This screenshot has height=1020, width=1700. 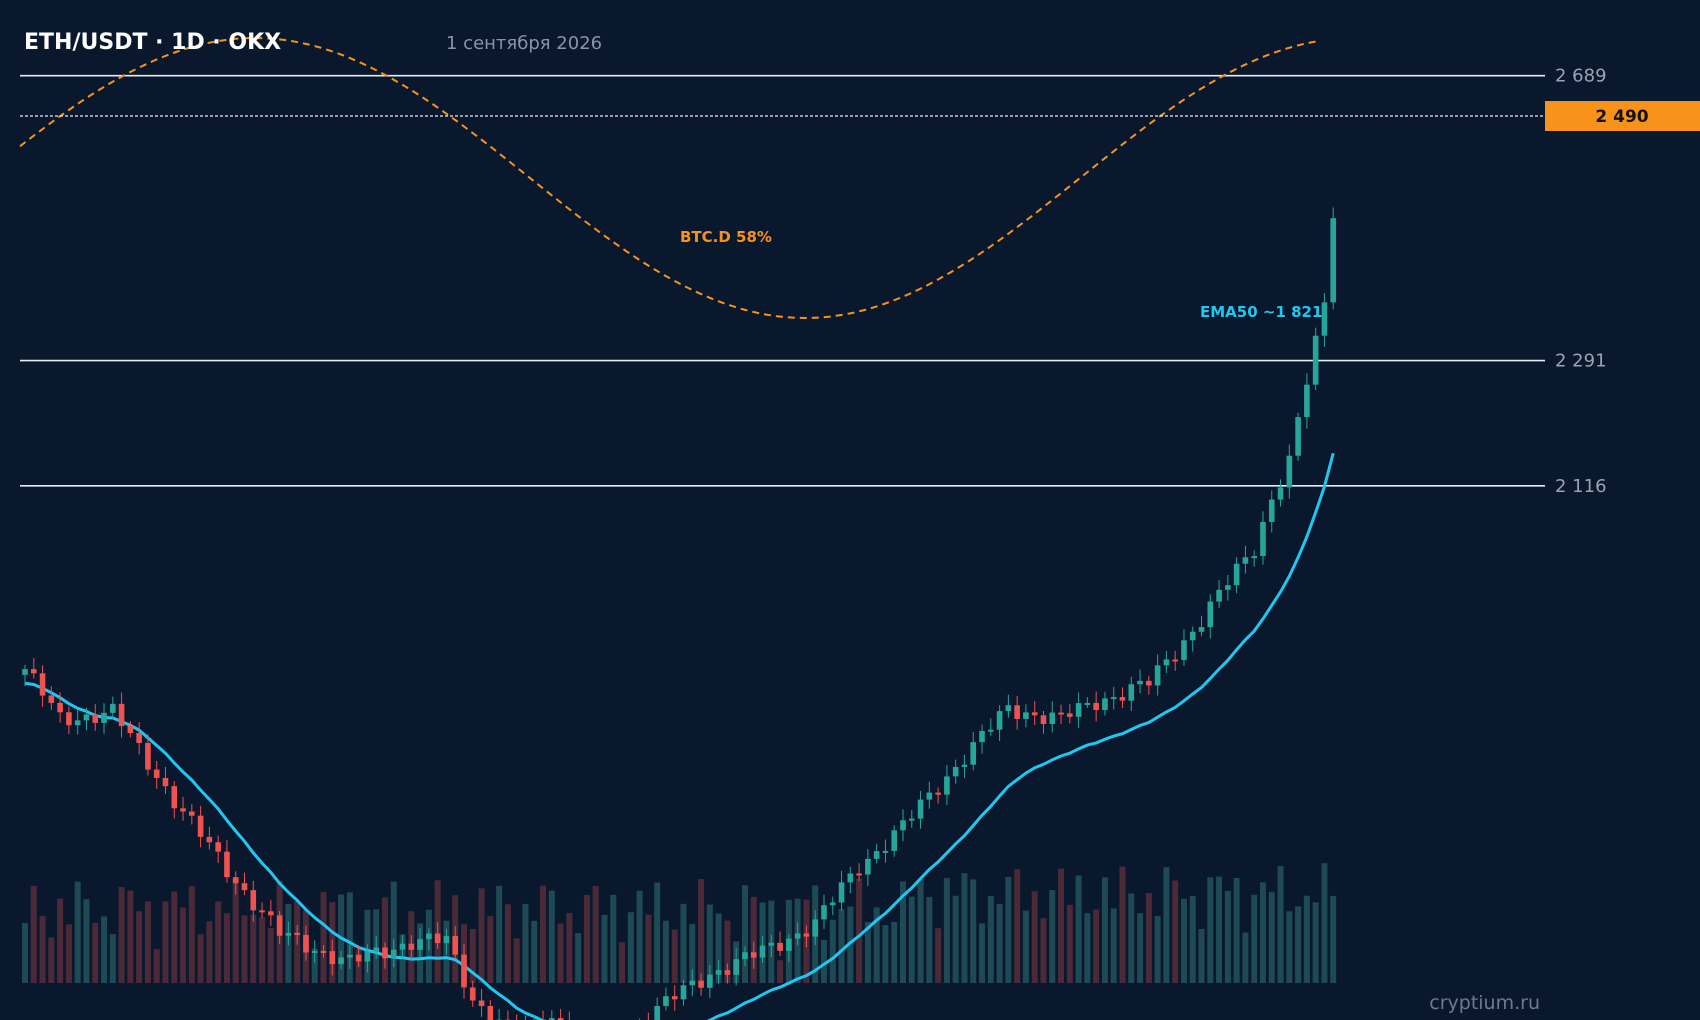 I want to click on current-price-tag, so click(x=1622, y=116).